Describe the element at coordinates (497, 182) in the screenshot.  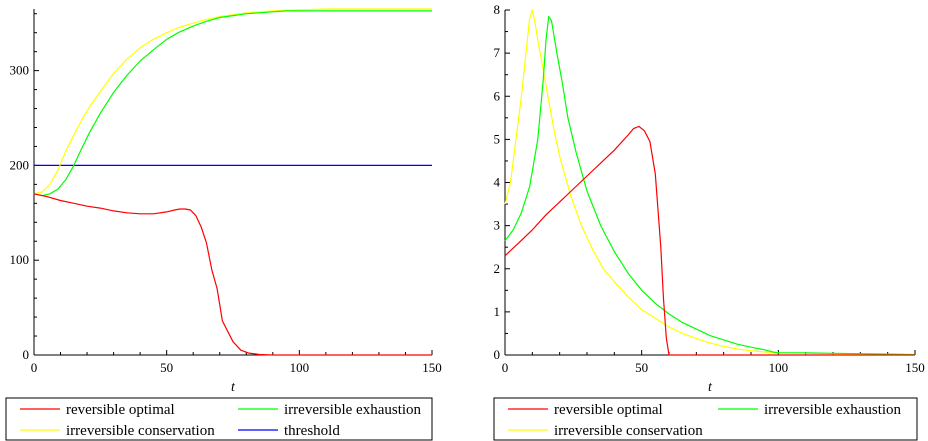
I see `y-tick-label: 4` at that location.